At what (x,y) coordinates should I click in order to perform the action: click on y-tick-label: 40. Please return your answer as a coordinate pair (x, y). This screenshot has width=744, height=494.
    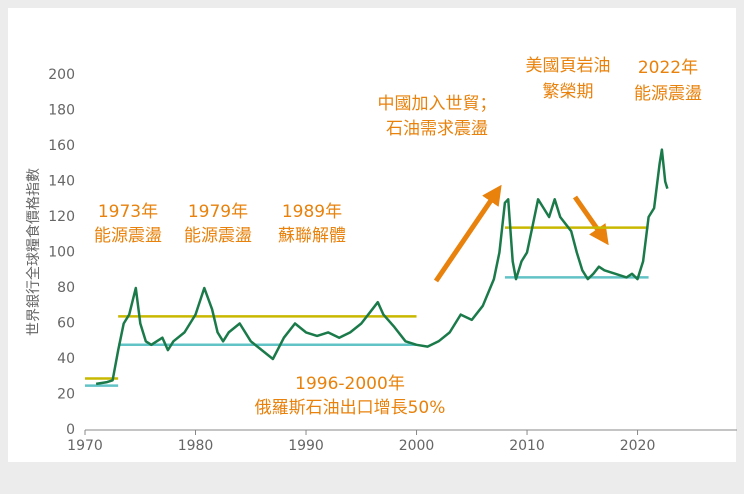
    Looking at the image, I should click on (66, 359).